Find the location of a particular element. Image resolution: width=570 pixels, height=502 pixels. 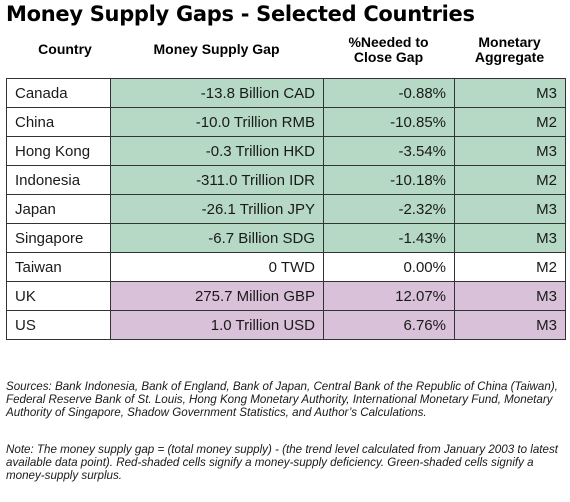

country-cell: Japan is located at coordinates (58, 209).